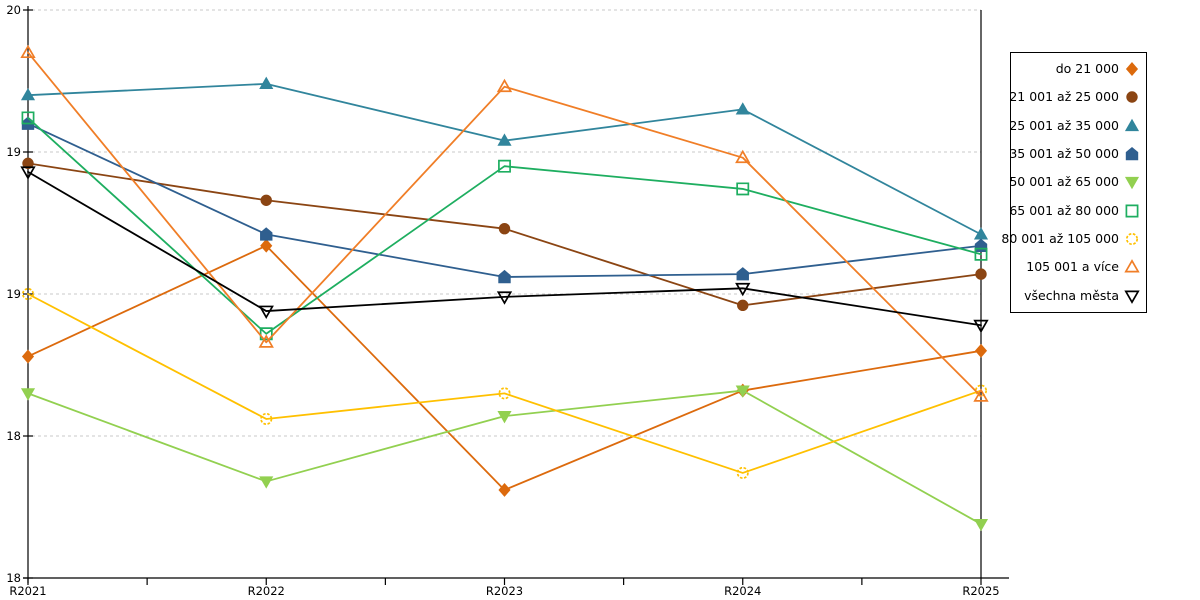  I want to click on legend-item-label: 50 001 až 65 000, so click(1064, 182).